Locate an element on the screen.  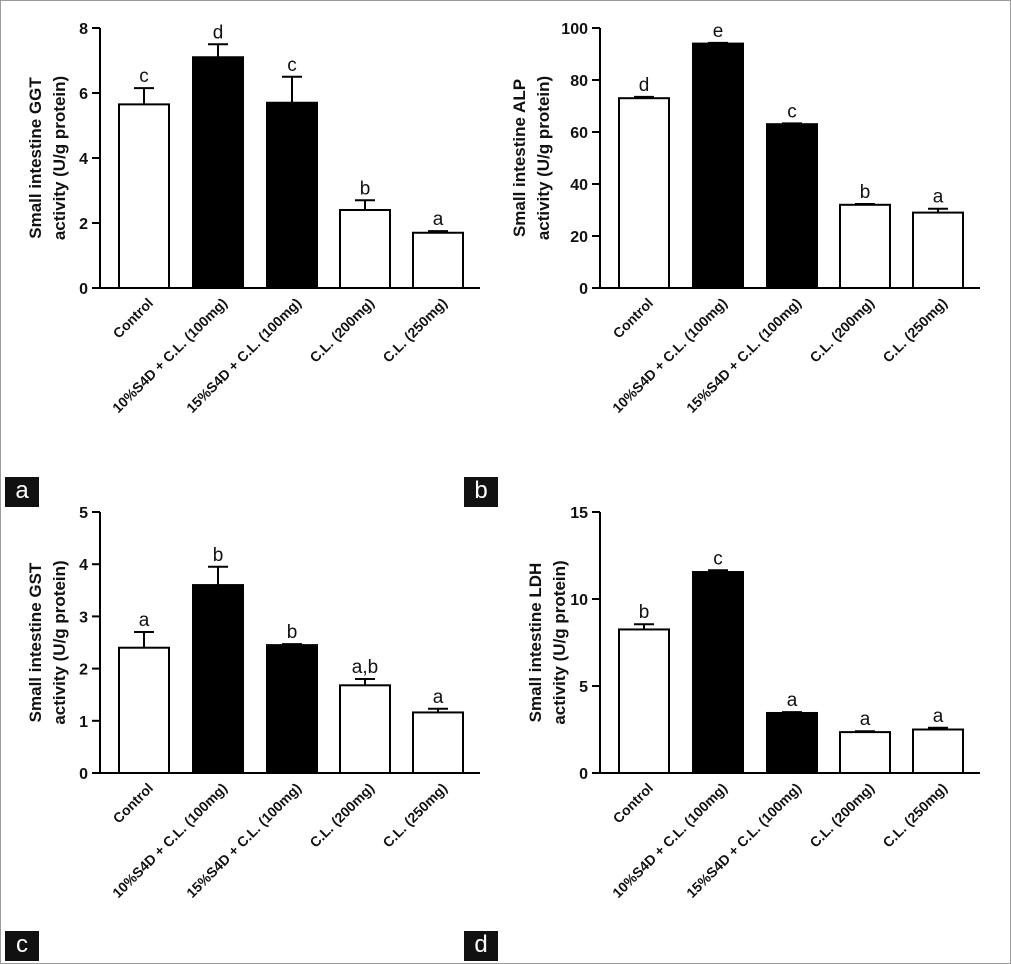
y-tick-label: 60 is located at coordinates (579, 133).